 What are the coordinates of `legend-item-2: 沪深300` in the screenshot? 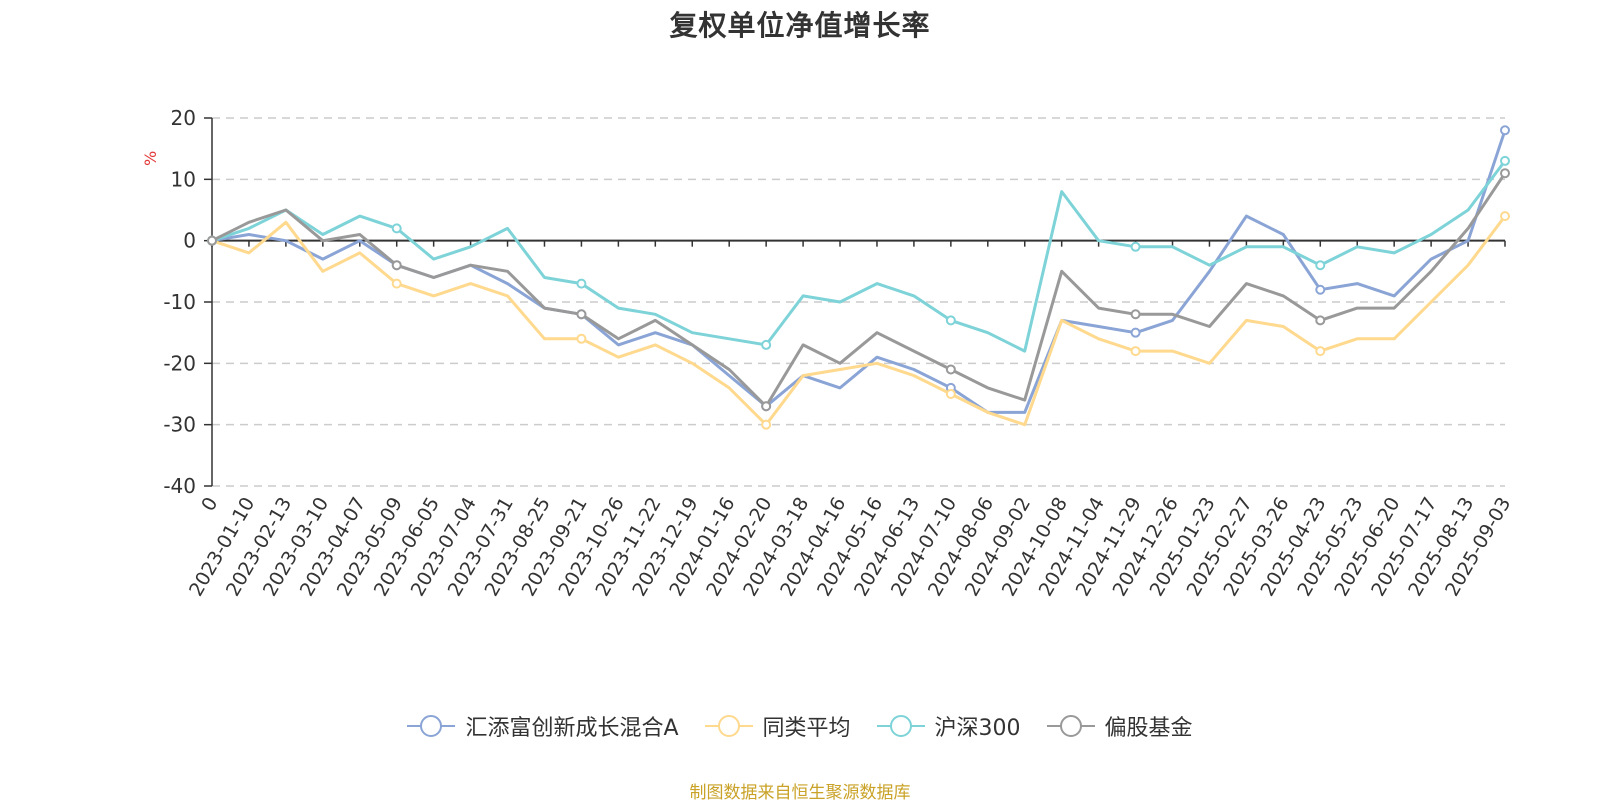 It's located at (948, 726).